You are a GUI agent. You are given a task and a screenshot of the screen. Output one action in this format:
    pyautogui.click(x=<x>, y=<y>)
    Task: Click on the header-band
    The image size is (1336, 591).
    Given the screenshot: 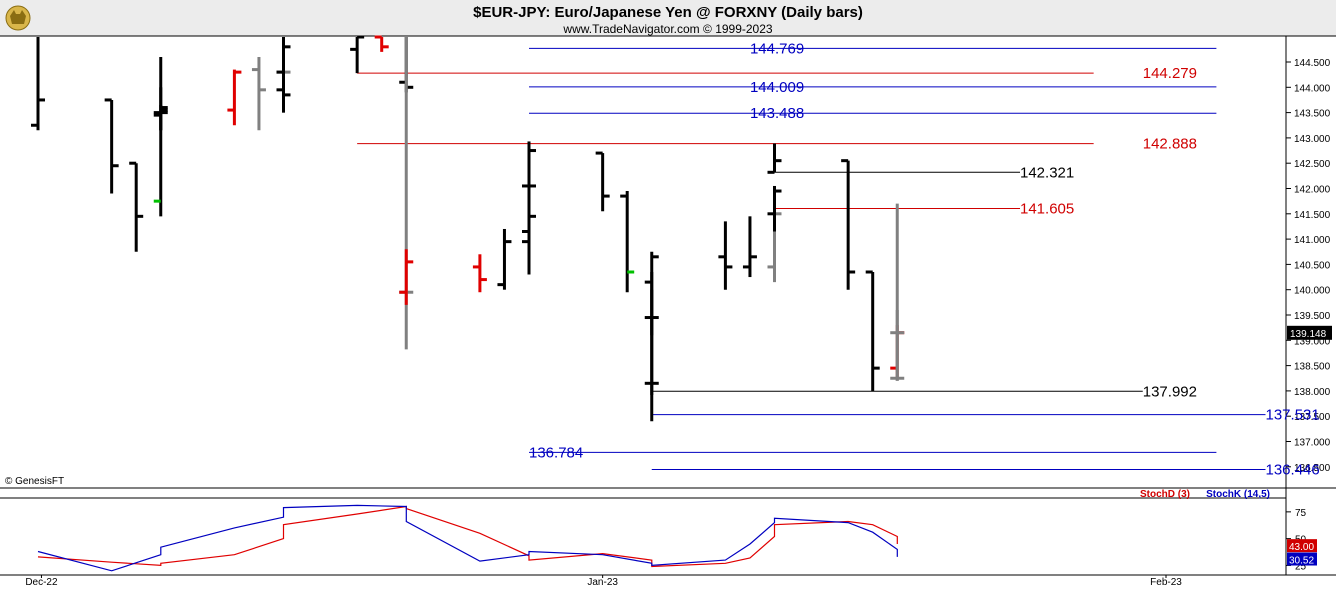 What is the action you would take?
    pyautogui.click(x=668, y=18)
    